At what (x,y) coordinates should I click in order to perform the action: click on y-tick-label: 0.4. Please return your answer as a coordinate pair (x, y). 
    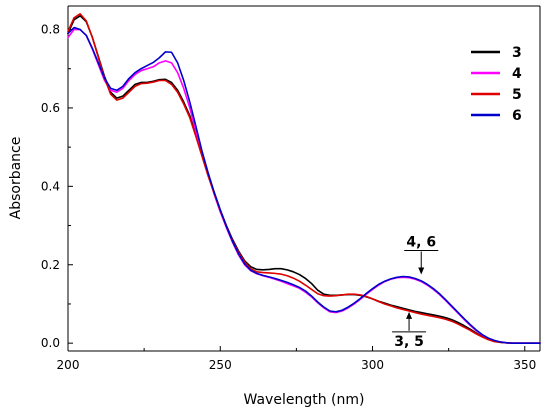
    Looking at the image, I should click on (50, 186).